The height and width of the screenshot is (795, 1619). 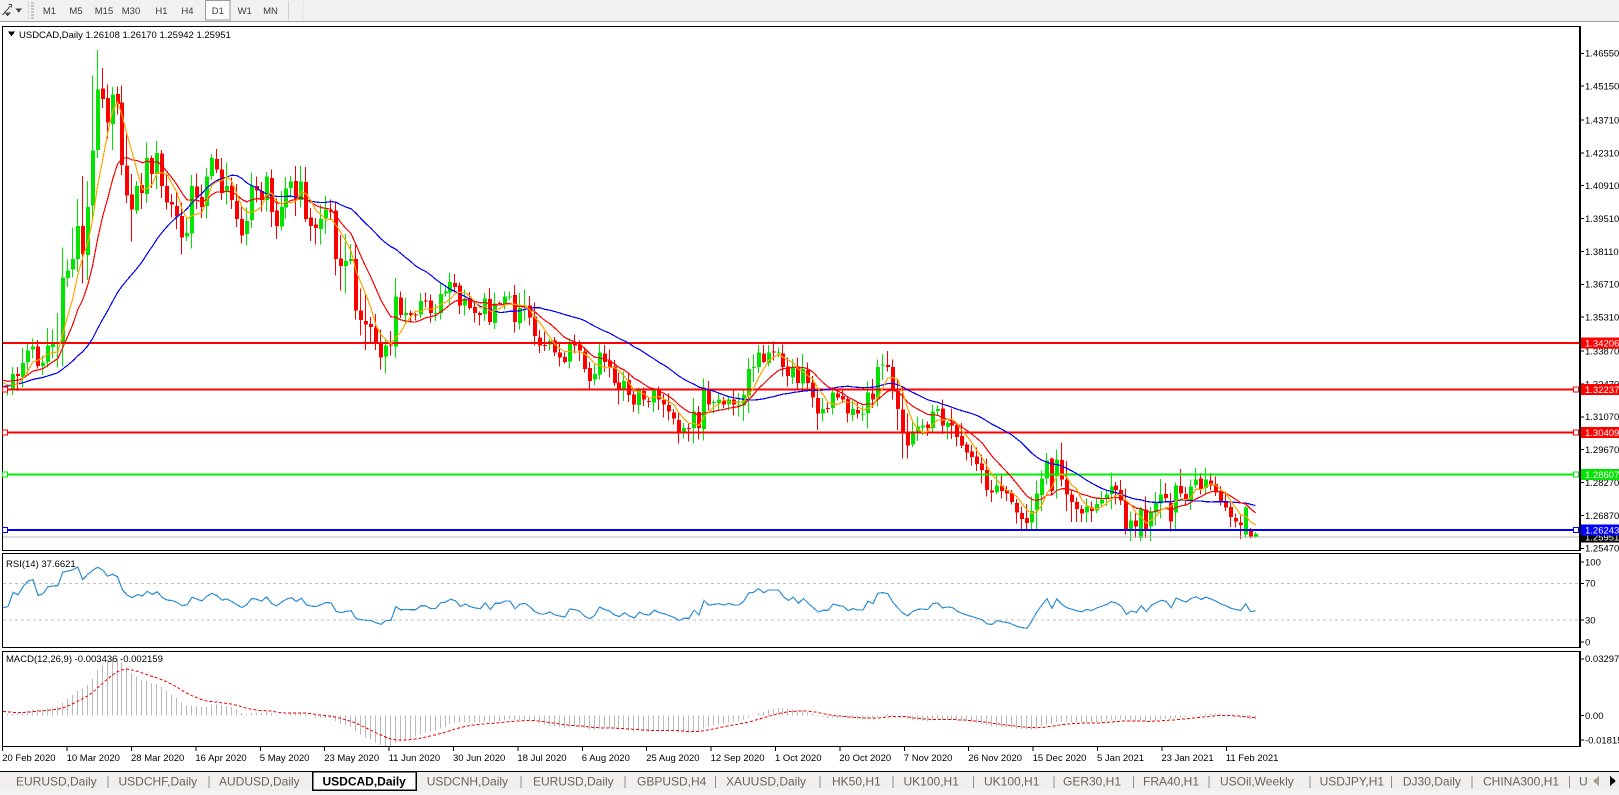 I want to click on svg-text: 1.25951, so click(x=1602, y=538).